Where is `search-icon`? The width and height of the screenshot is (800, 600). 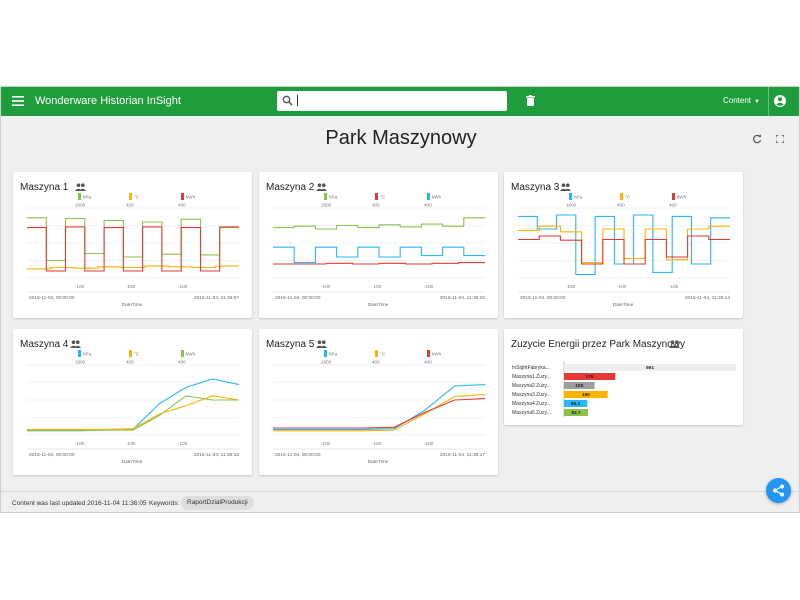 search-icon is located at coordinates (287, 100).